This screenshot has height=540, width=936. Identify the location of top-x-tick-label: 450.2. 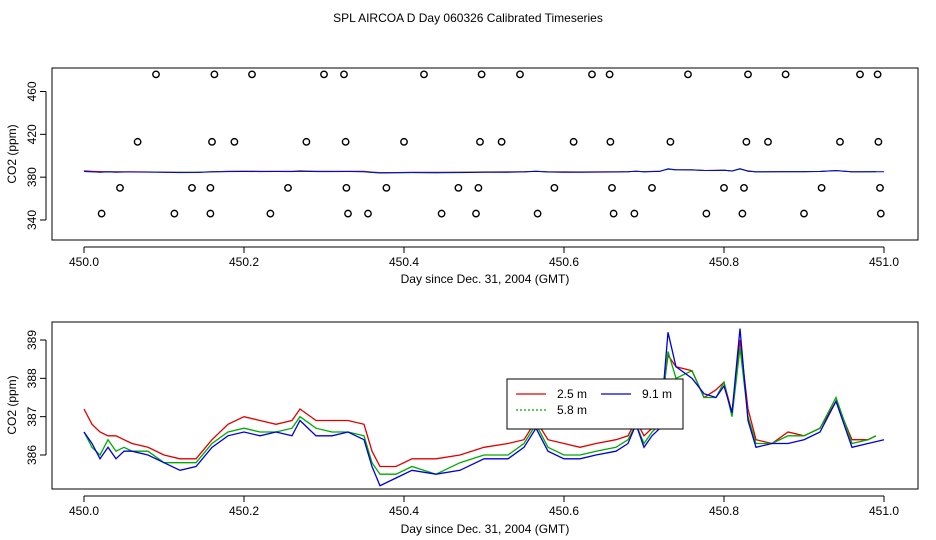
(244, 262).